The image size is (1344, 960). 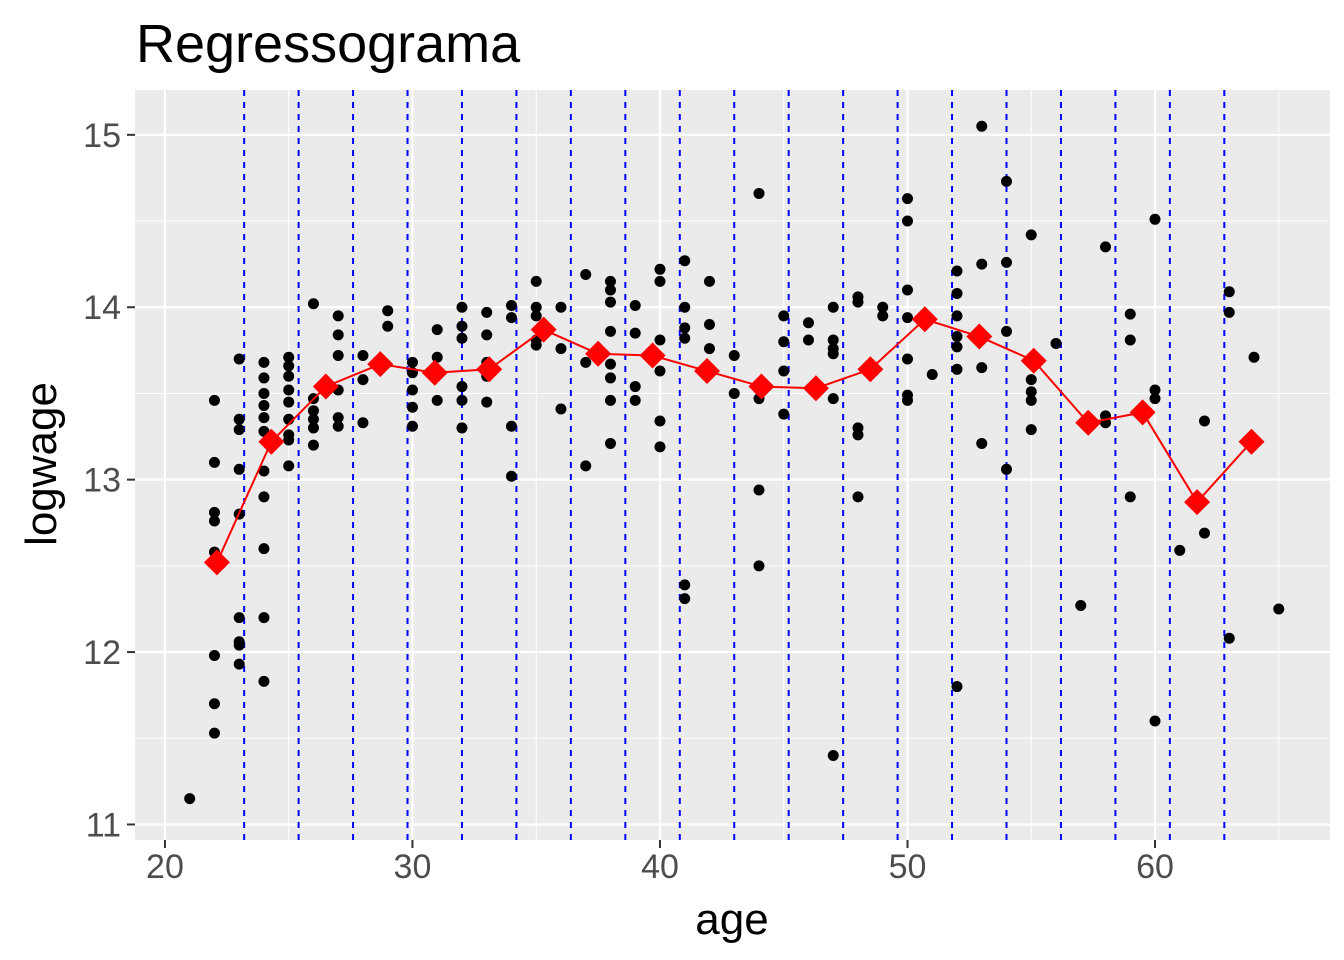 What do you see at coordinates (731, 919) in the screenshot?
I see `x-axis-label: age` at bounding box center [731, 919].